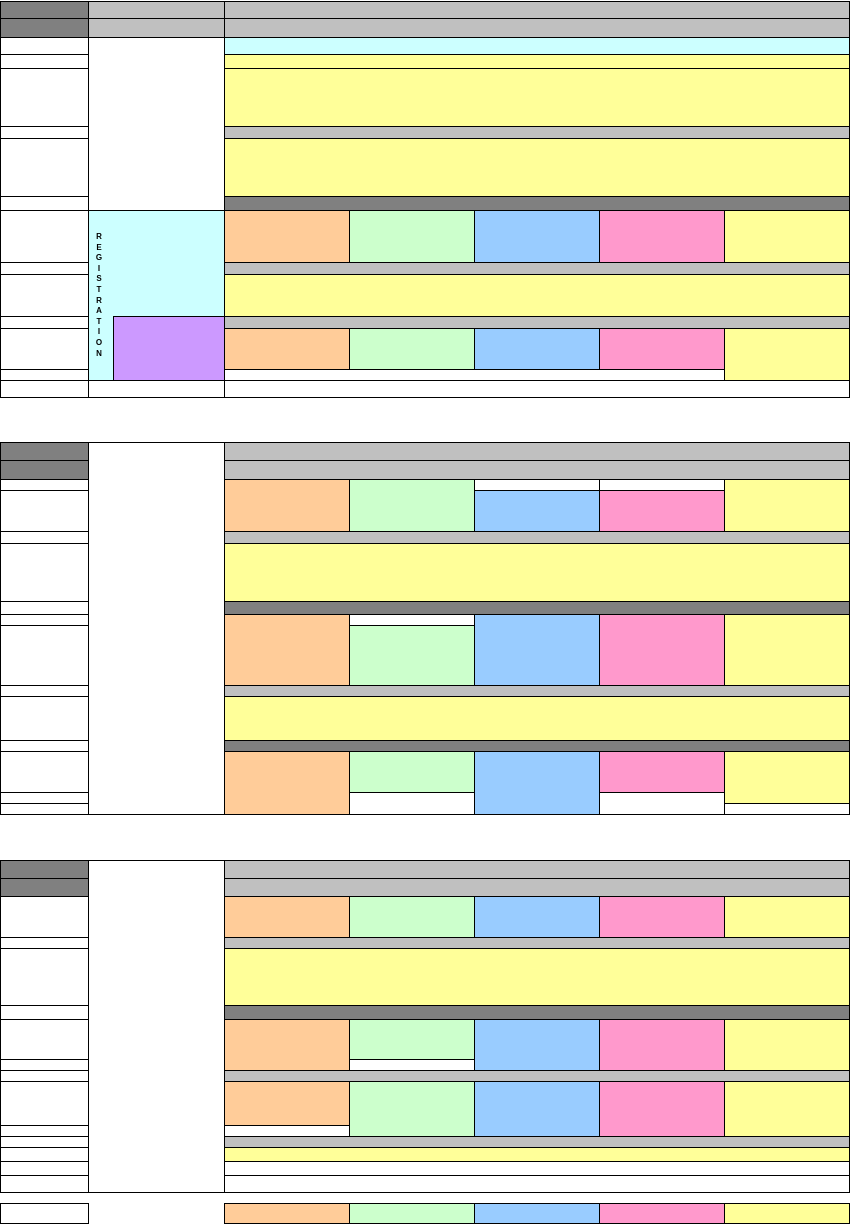 The height and width of the screenshot is (1225, 851). What do you see at coordinates (99, 268) in the screenshot?
I see `registration-letter: I` at bounding box center [99, 268].